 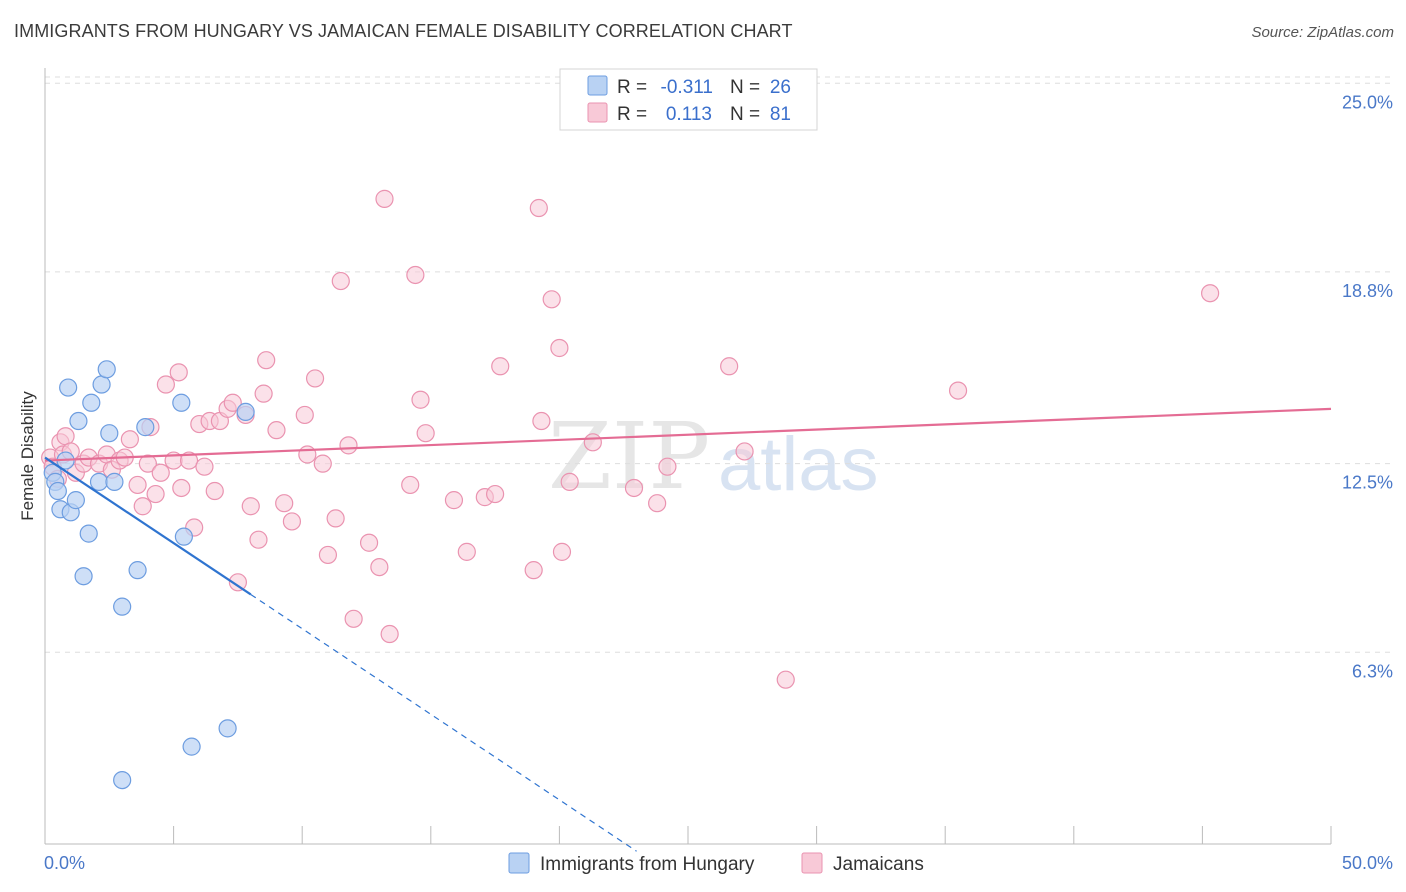 What do you see at coordinates (1322, 32) in the screenshot?
I see `source-credit: Source: ZipAtlas.com` at bounding box center [1322, 32].